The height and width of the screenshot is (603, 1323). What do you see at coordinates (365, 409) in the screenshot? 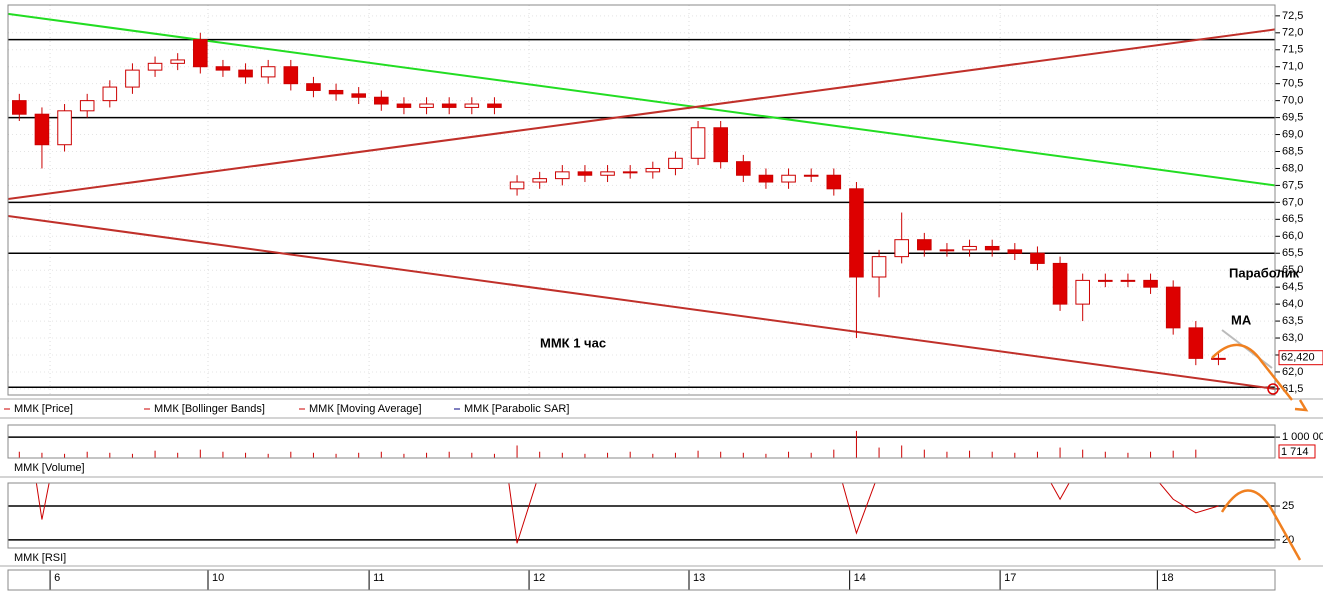
I see `legend-entry: ММК [Moving Average]` at bounding box center [365, 409].